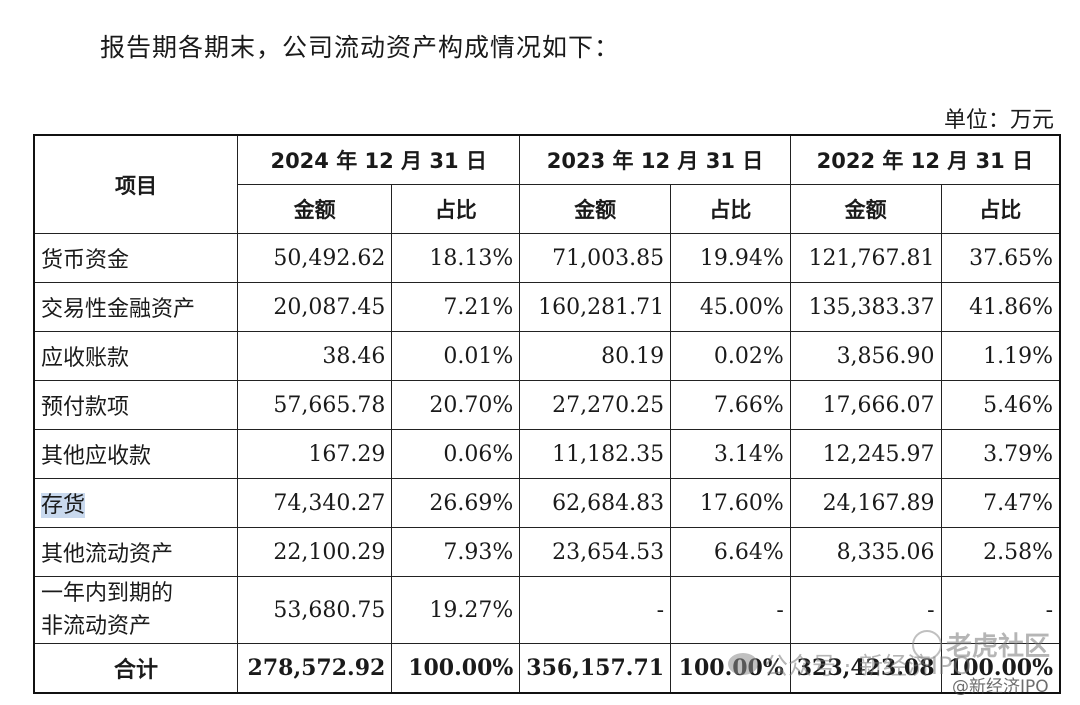  What do you see at coordinates (360, 47) in the screenshot?
I see `intro-text: 报告期各期末，公司流动资产构成情况如下：` at bounding box center [360, 47].